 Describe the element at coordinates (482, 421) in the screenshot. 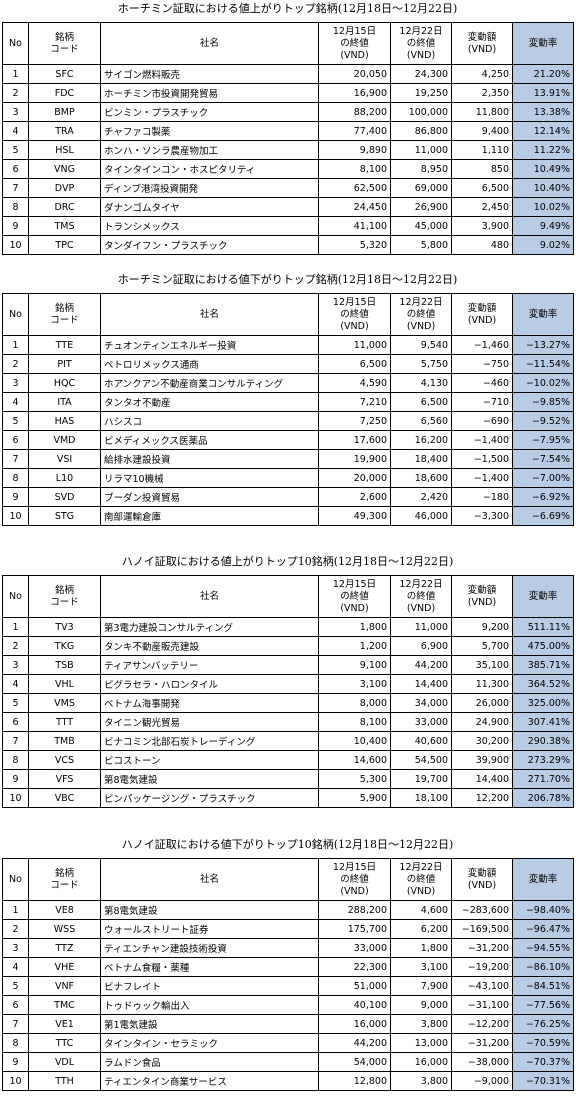

I see `table-cell: −690` at that location.